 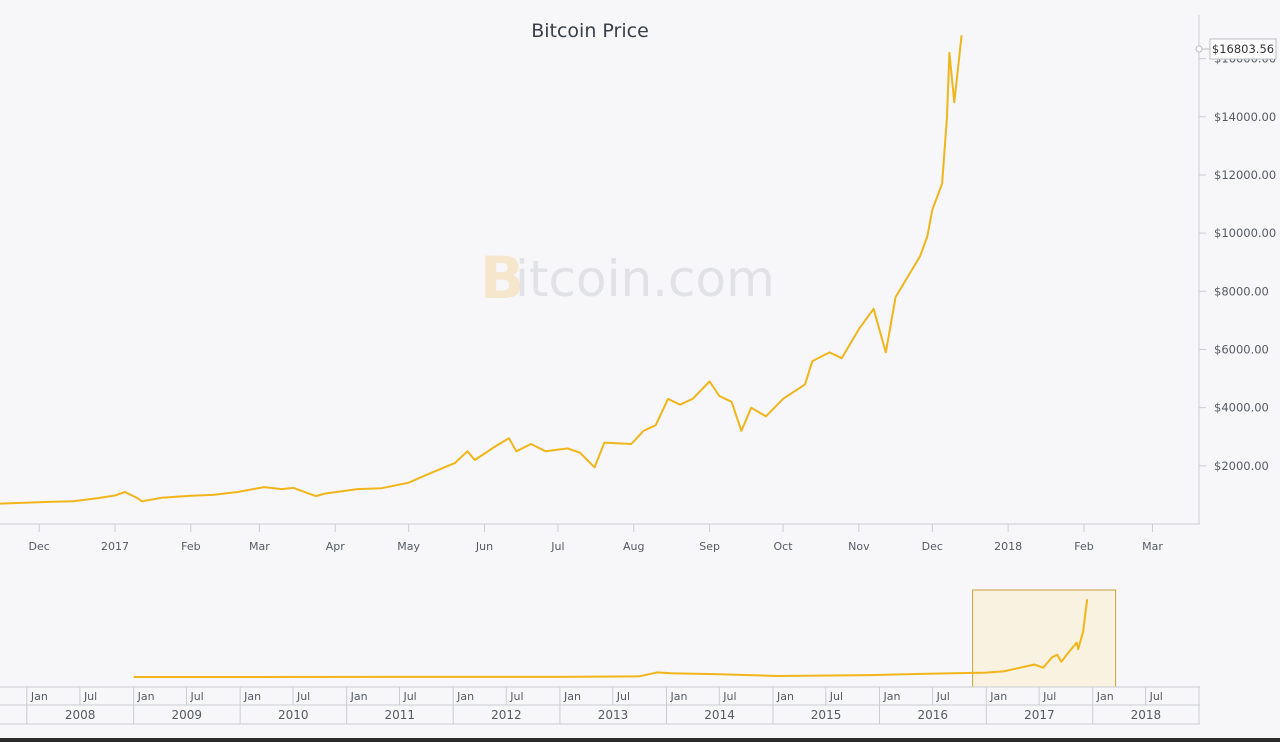 What do you see at coordinates (408, 546) in the screenshot?
I see `x-tick-label: May` at bounding box center [408, 546].